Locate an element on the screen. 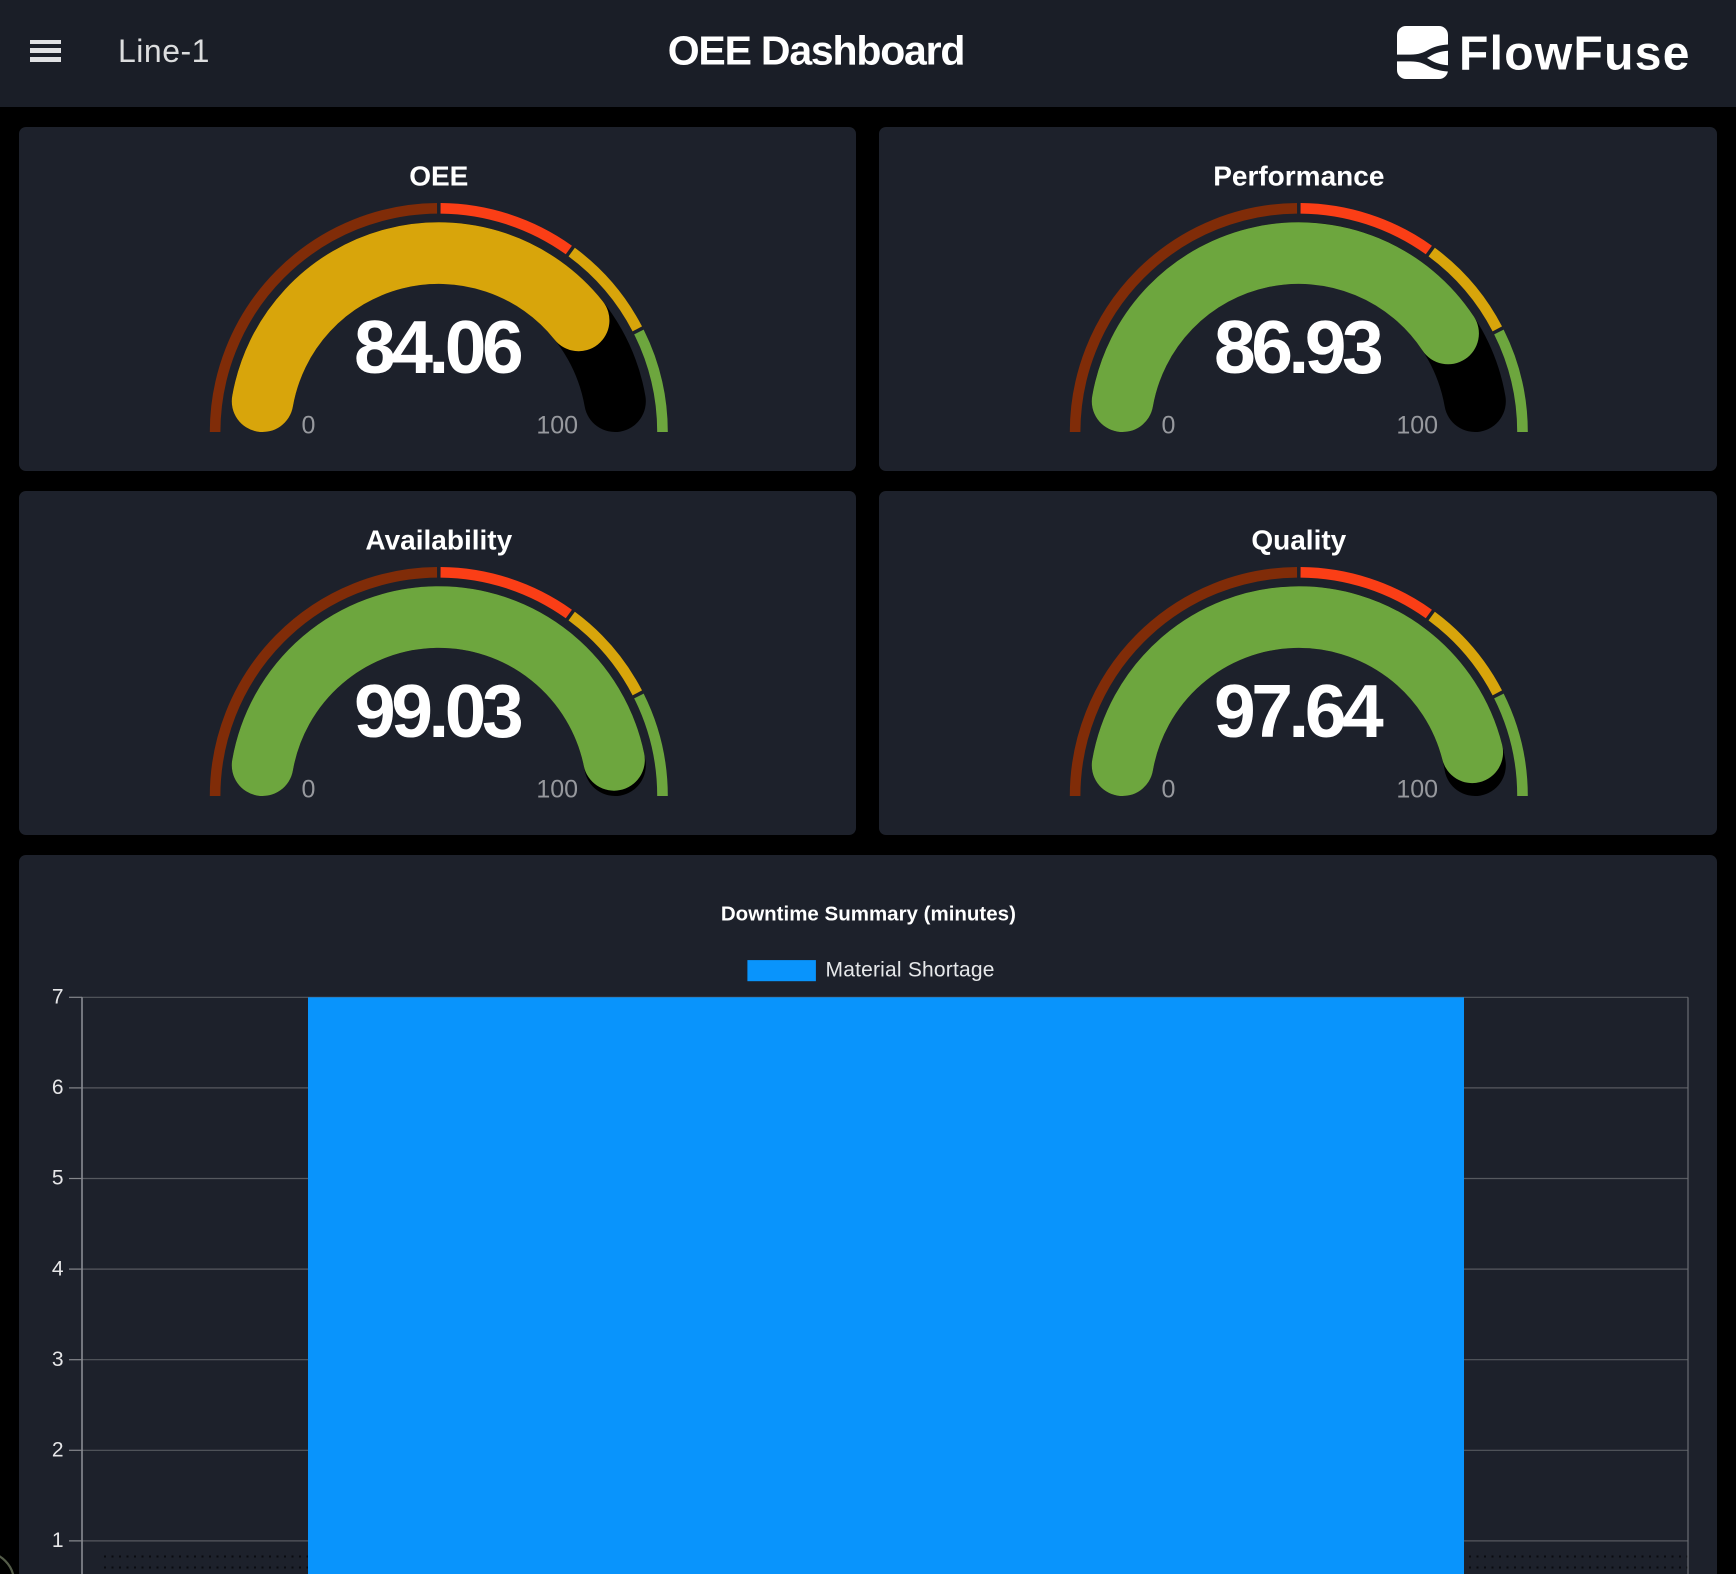 The image size is (1736, 1574). svg-text: 86.93 is located at coordinates (1297, 347).